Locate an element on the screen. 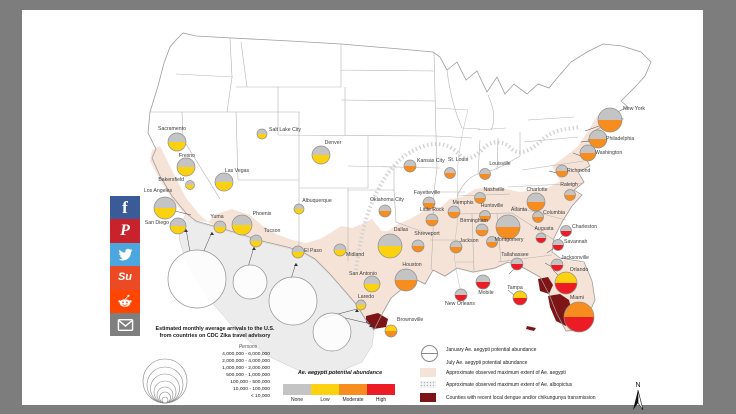 Image resolution: width=736 pixels, height=414 pixels. city-marker-fresno is located at coordinates (186, 167).